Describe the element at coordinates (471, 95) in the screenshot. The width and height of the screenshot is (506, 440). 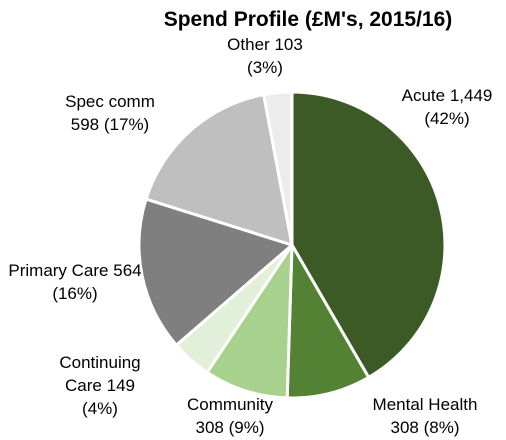
I see `value-label: 1,449` at that location.